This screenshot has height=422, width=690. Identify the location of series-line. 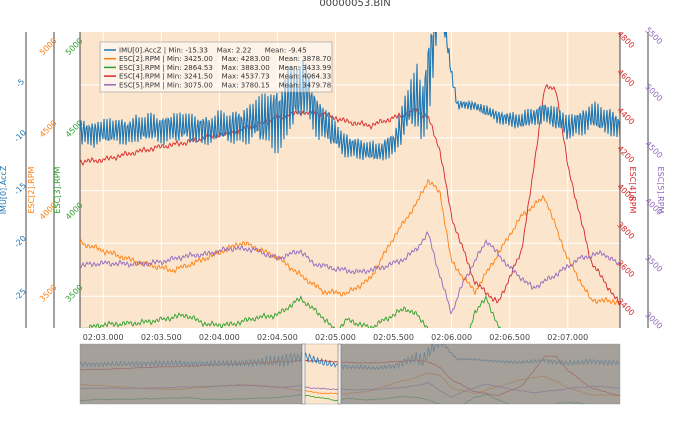
(291, 311).